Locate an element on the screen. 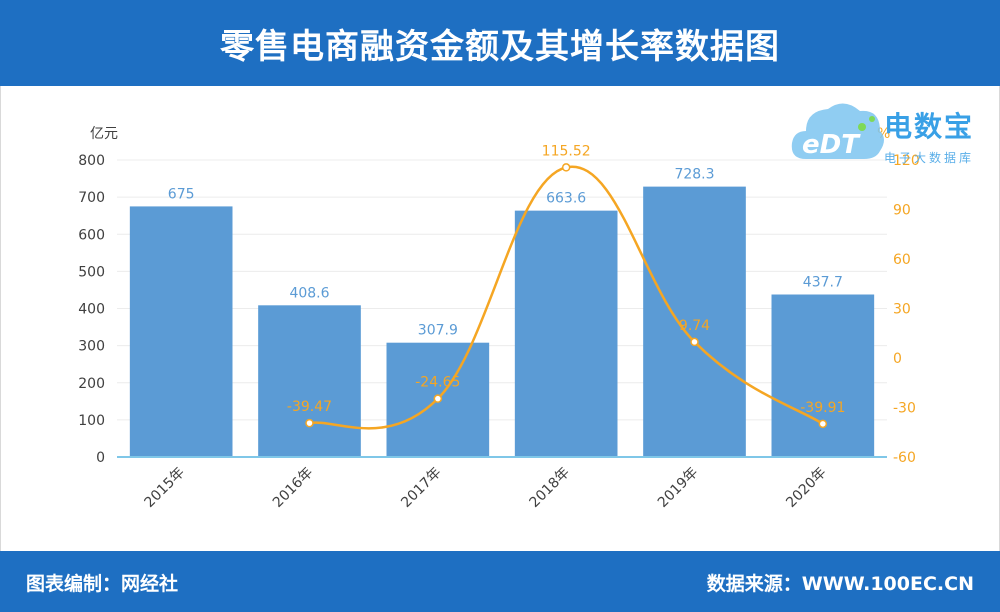 This screenshot has width=1000, height=612. y-left-axis-label: 亿元 is located at coordinates (104, 134).